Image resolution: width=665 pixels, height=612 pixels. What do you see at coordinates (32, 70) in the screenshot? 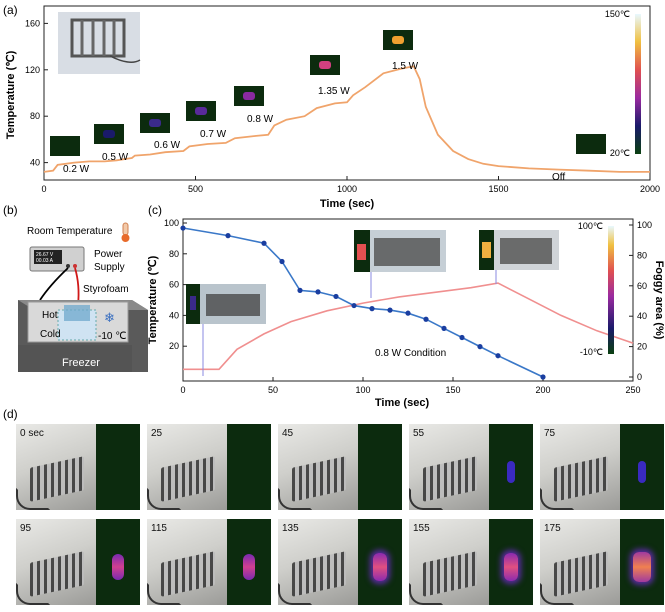
I see `chart-a-ytick-label: 120` at bounding box center [32, 70].